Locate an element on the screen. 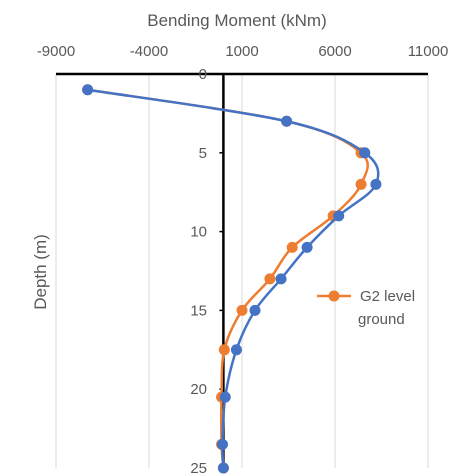  legend-label-line-1: ground is located at coordinates (381, 319).